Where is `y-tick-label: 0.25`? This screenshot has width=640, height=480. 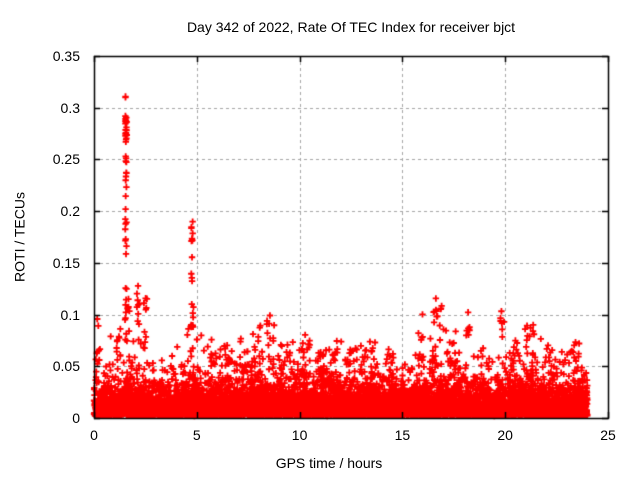
y-tick-label: 0.25 is located at coordinates (66, 159).